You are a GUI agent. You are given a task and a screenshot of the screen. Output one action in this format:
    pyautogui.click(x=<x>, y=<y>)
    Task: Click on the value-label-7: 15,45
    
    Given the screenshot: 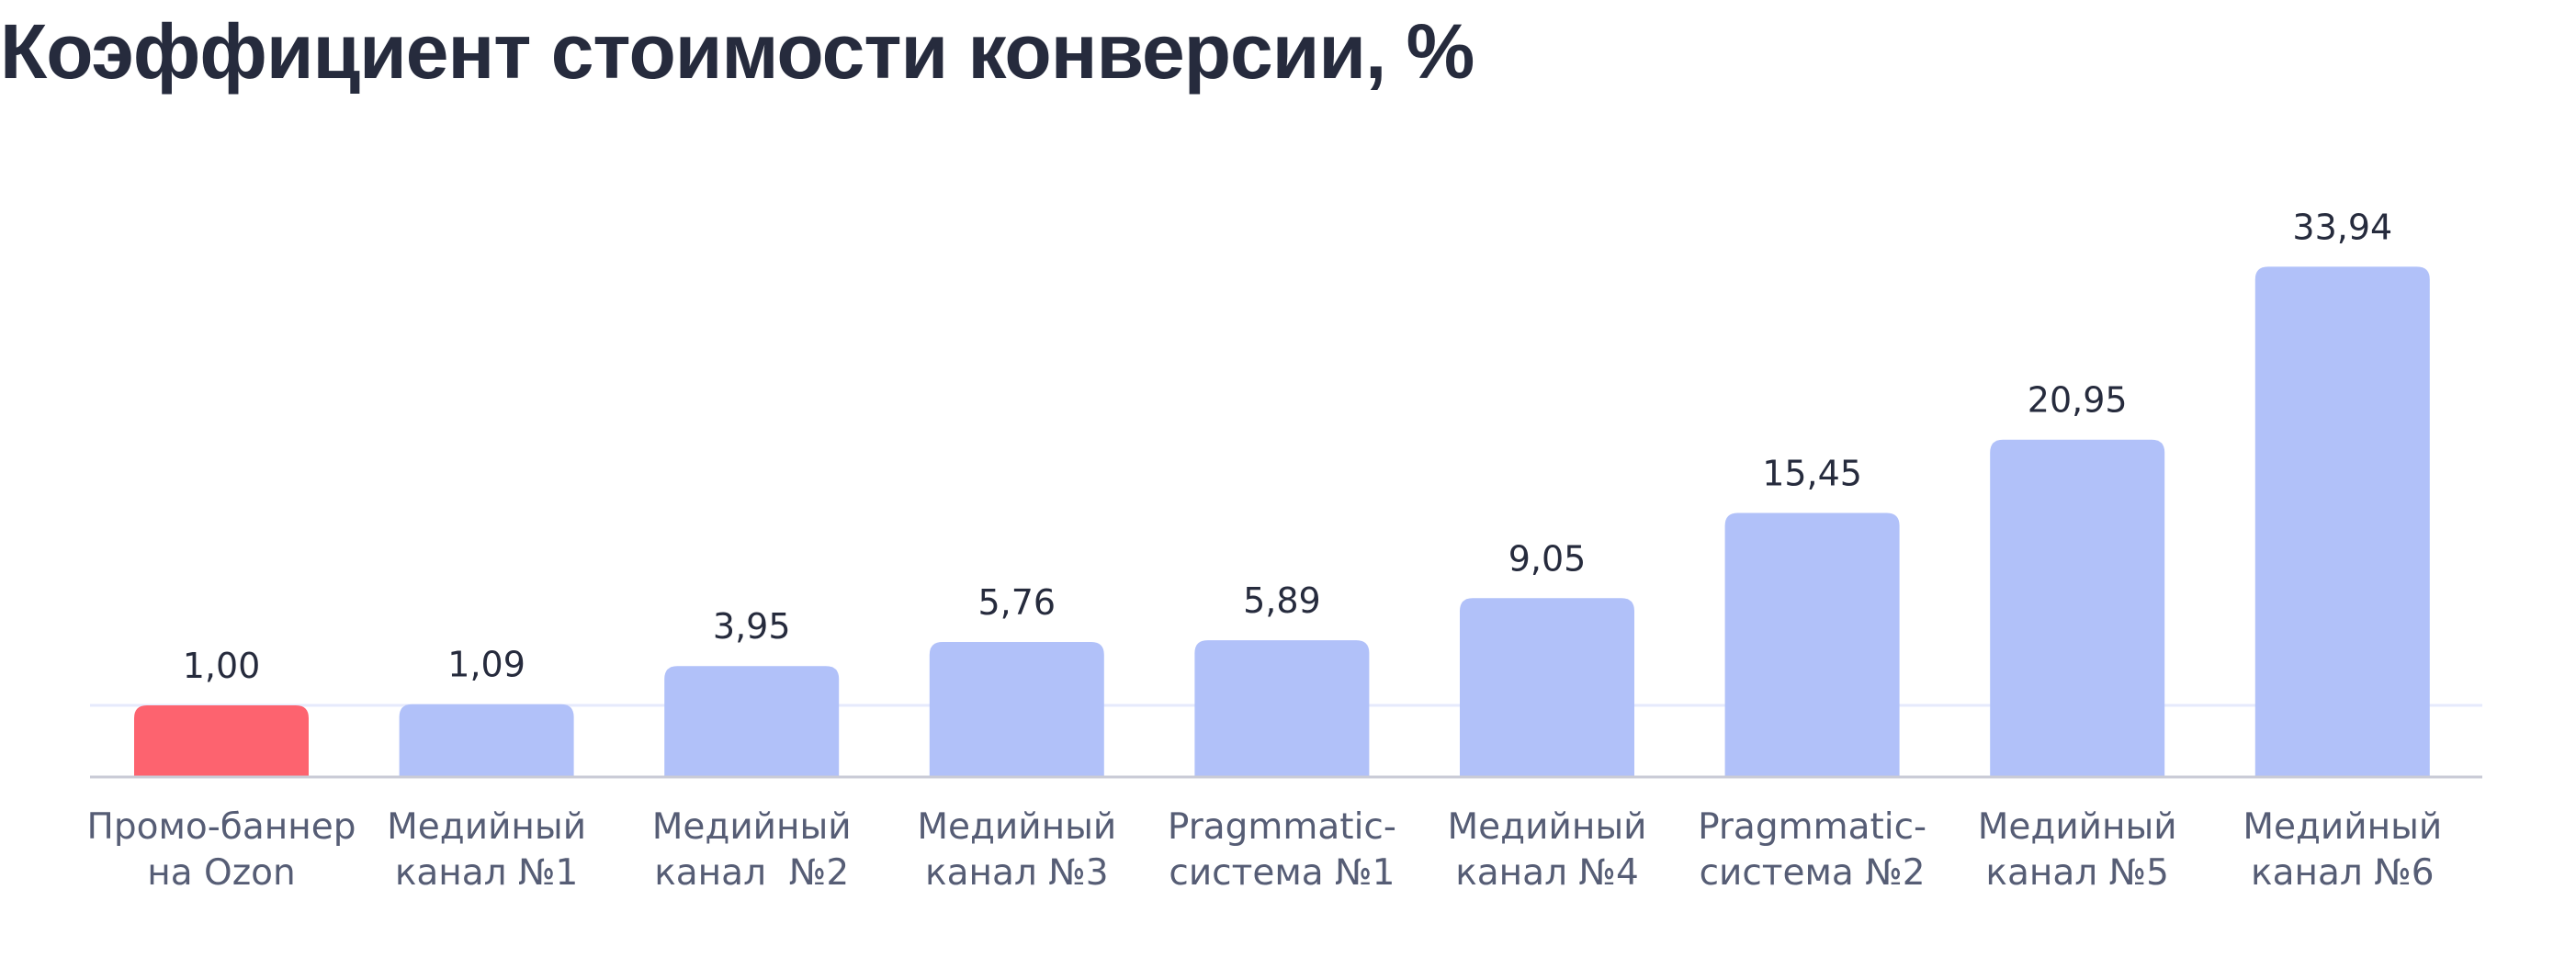 What is the action you would take?
    pyautogui.click(x=1812, y=473)
    